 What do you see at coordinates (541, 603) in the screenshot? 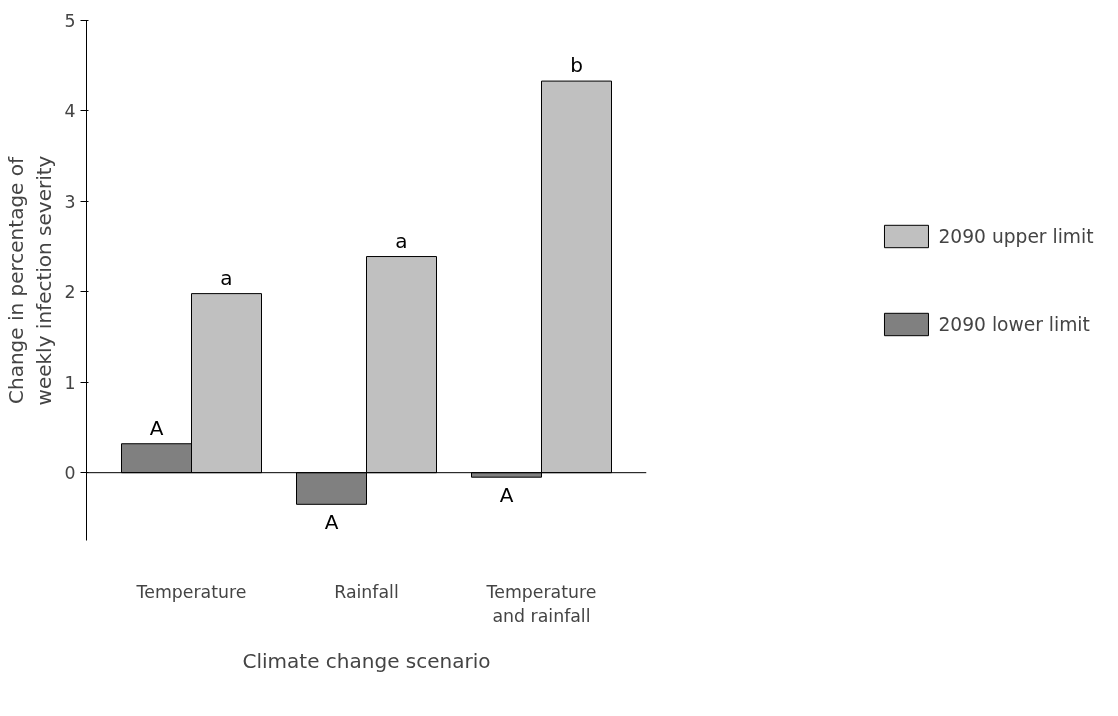
I see `x-tick-label: Temperature and rainfall` at bounding box center [541, 603].